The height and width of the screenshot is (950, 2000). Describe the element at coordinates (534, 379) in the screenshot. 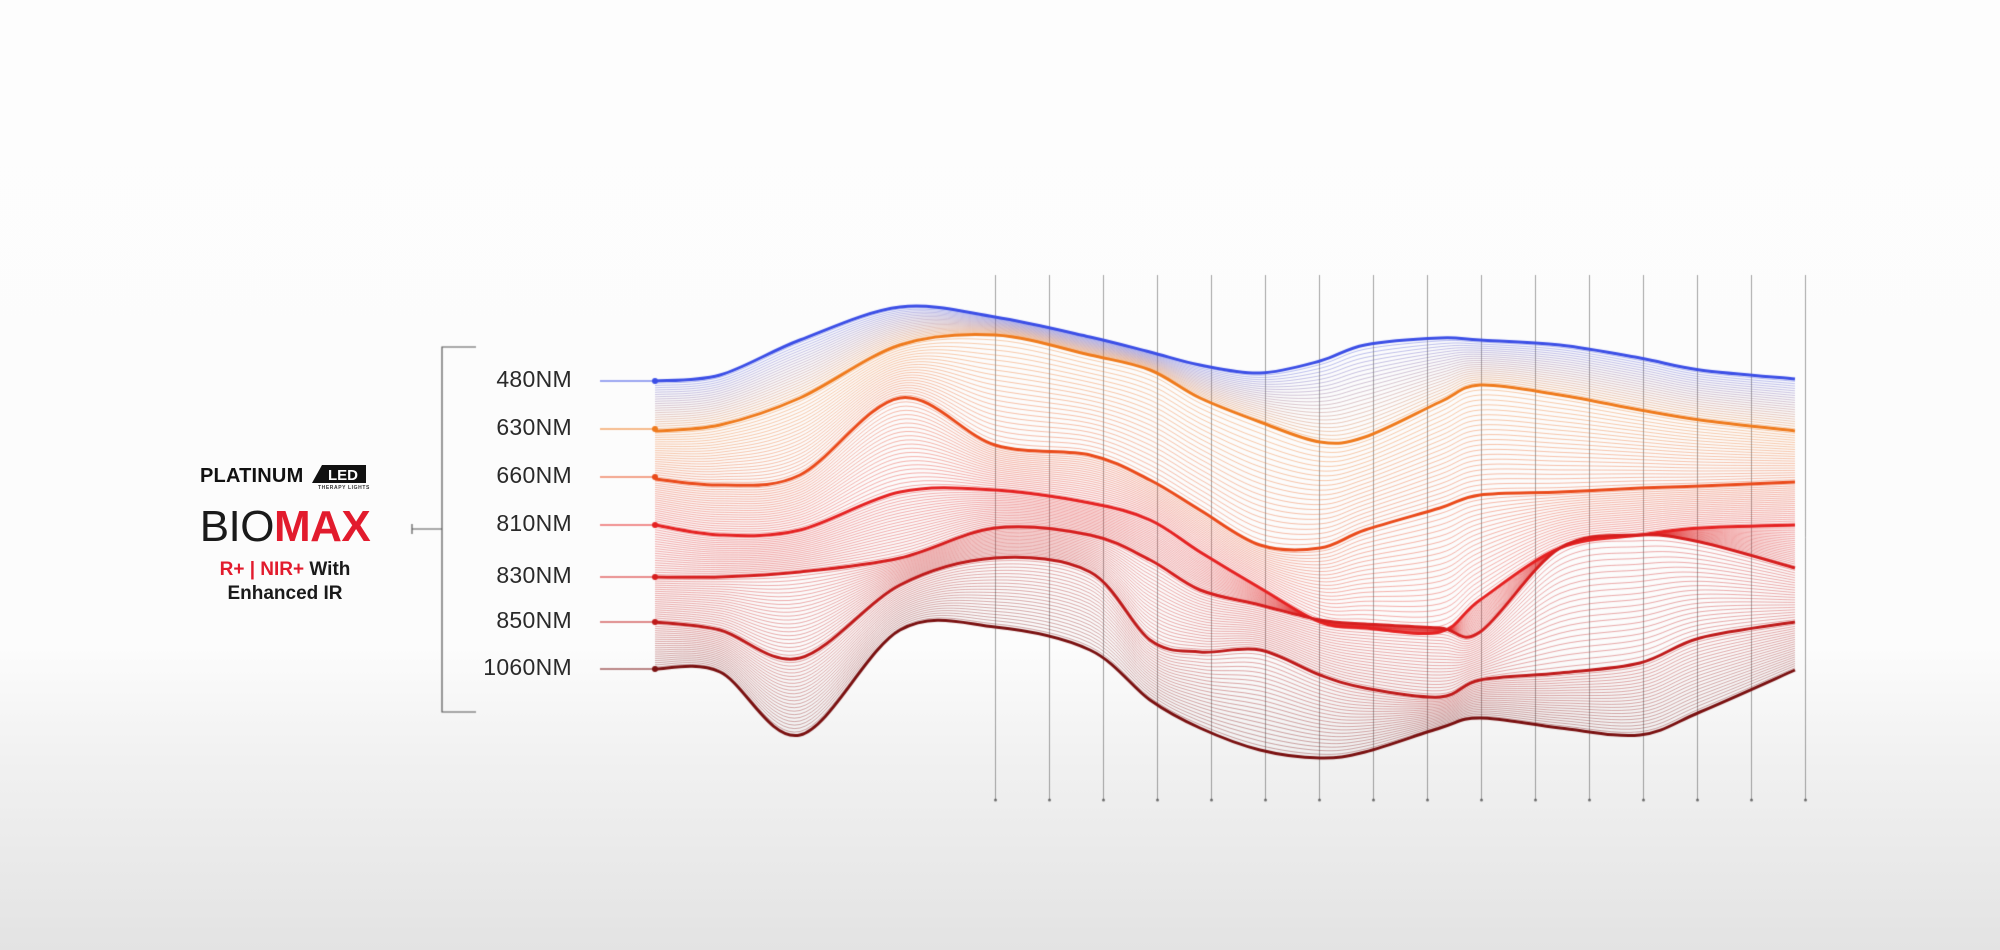

I see `wavelength-label: 480NM` at that location.